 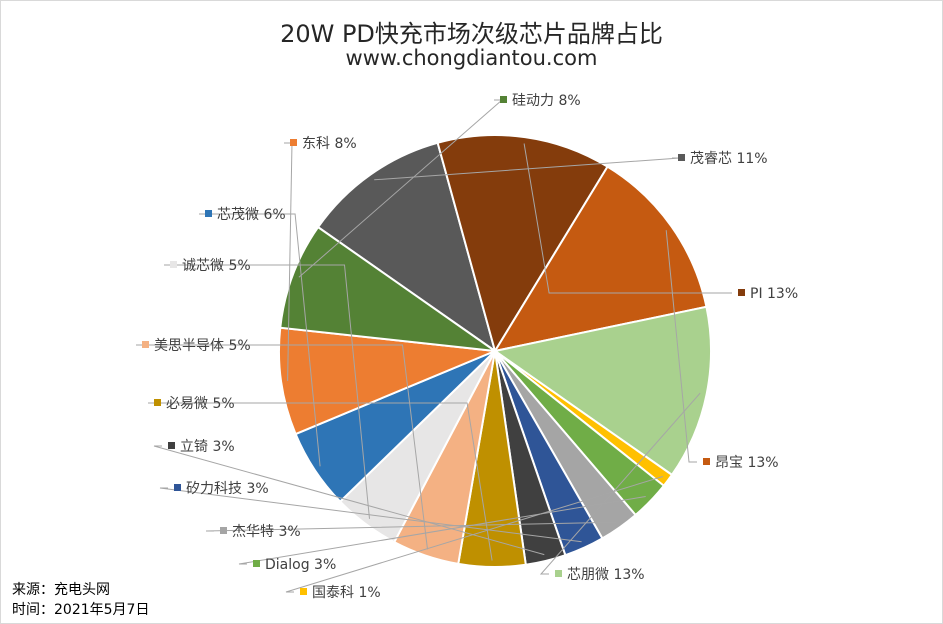 What do you see at coordinates (606, 575) in the screenshot?
I see `slice-label-4: 芯朋微 13%` at bounding box center [606, 575].